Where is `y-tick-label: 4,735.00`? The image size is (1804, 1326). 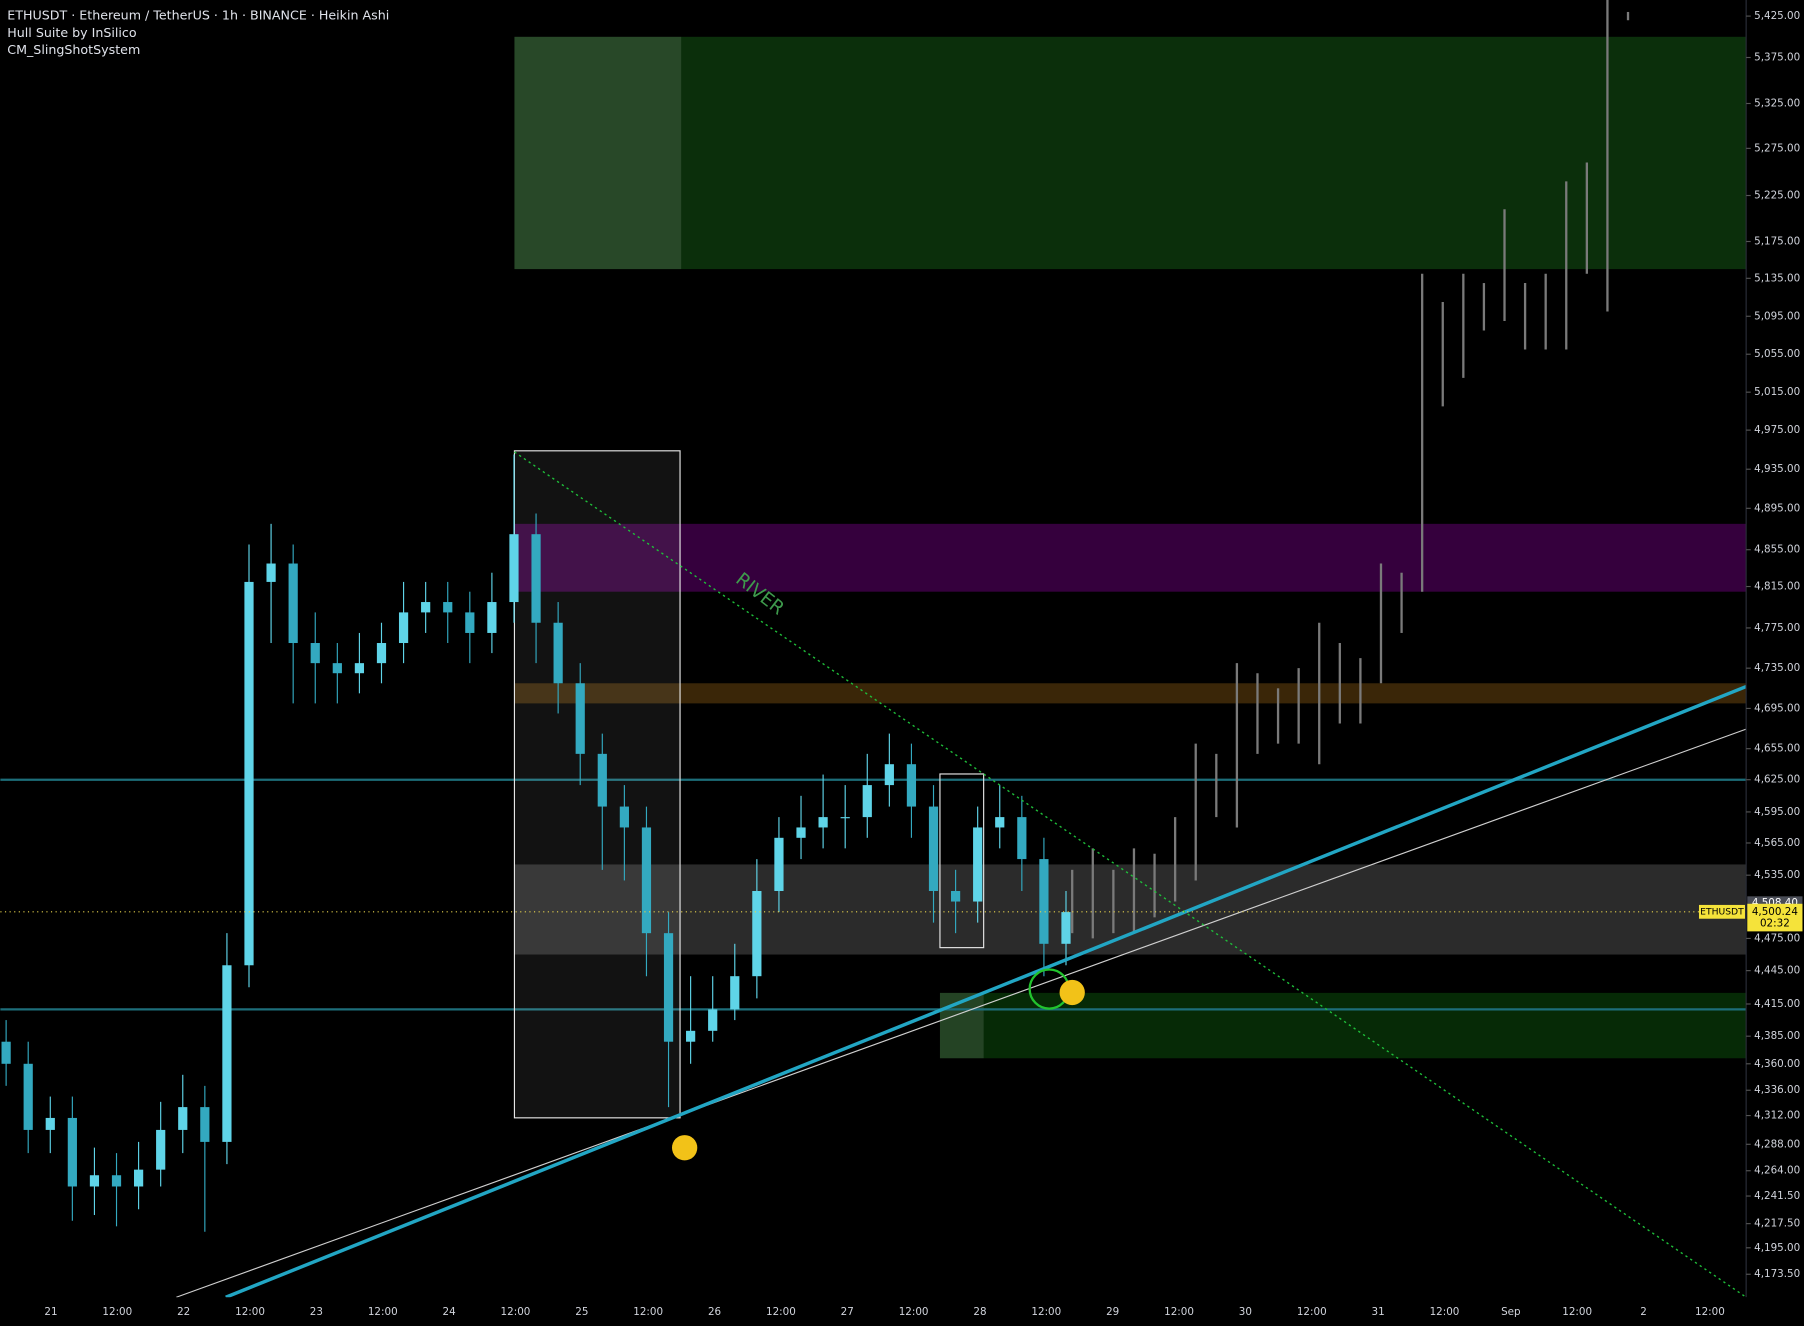 y-tick-label: 4,735.00 is located at coordinates (1777, 668).